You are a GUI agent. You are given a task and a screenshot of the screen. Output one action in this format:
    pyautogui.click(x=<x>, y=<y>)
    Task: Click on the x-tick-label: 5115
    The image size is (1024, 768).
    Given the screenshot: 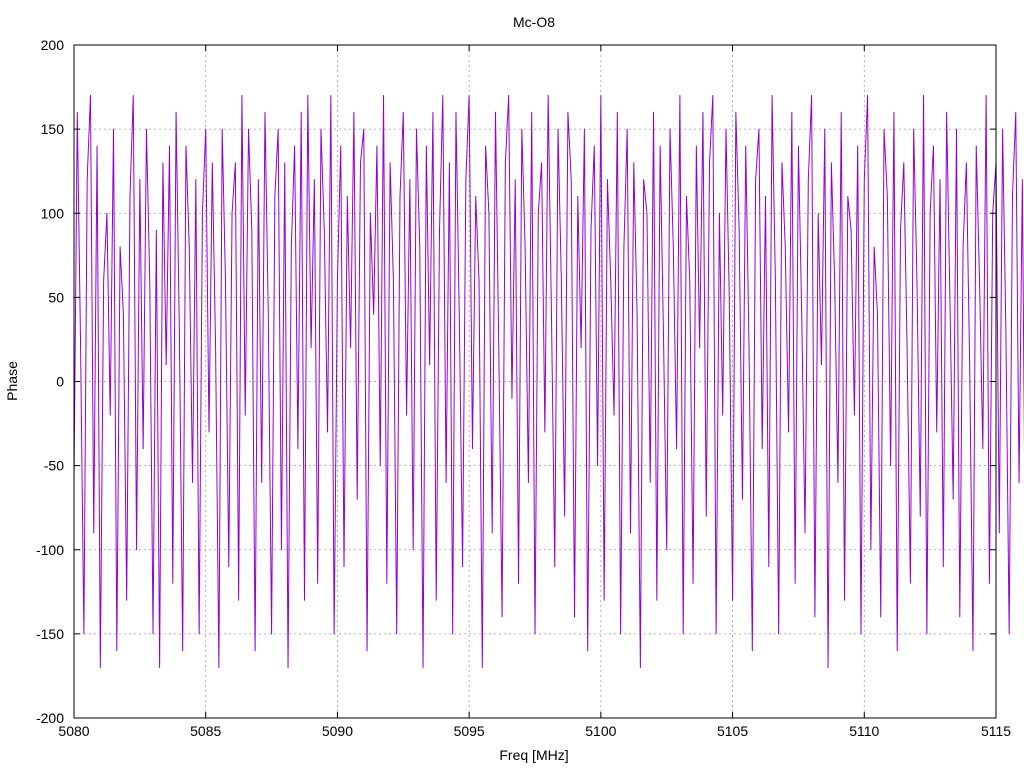 What is the action you would take?
    pyautogui.click(x=996, y=731)
    